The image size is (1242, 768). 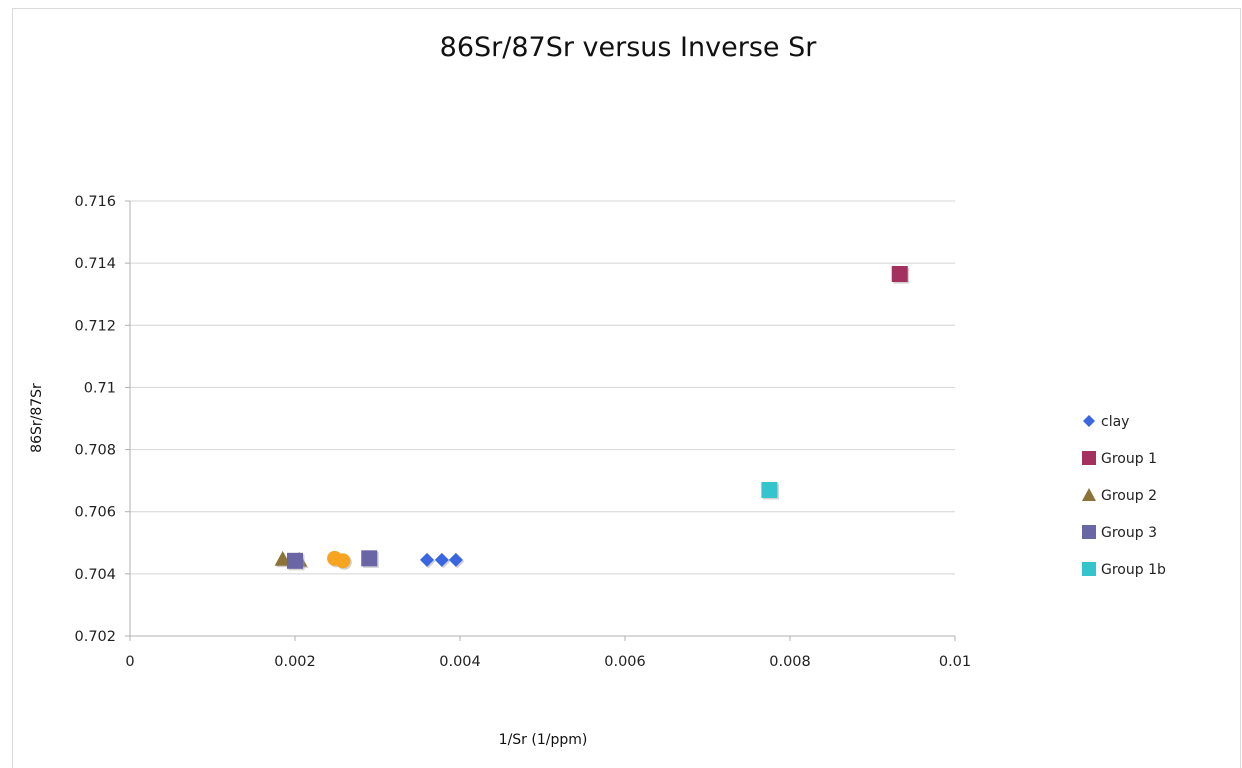 I want to click on y-tick-label: 0.702, so click(x=95, y=637).